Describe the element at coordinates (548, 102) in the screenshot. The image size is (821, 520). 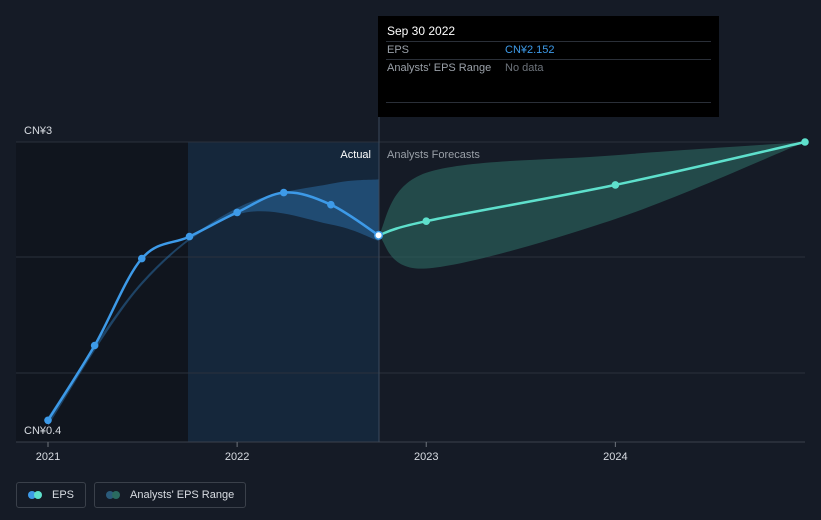
I see `tooltip-separator` at that location.